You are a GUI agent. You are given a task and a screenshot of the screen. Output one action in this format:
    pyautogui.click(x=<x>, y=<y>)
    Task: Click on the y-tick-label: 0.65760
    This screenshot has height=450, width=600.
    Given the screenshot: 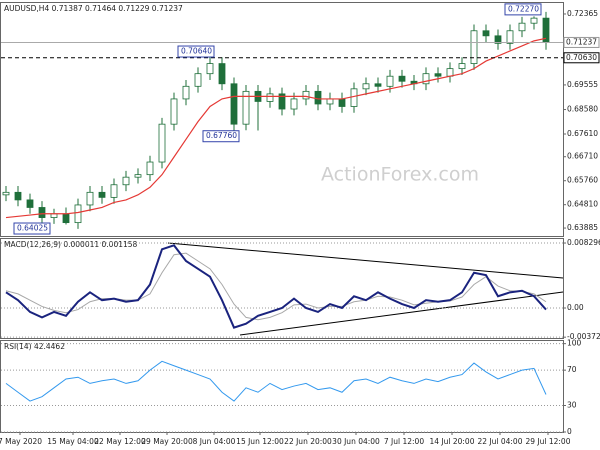 What is the action you would take?
    pyautogui.click(x=582, y=180)
    